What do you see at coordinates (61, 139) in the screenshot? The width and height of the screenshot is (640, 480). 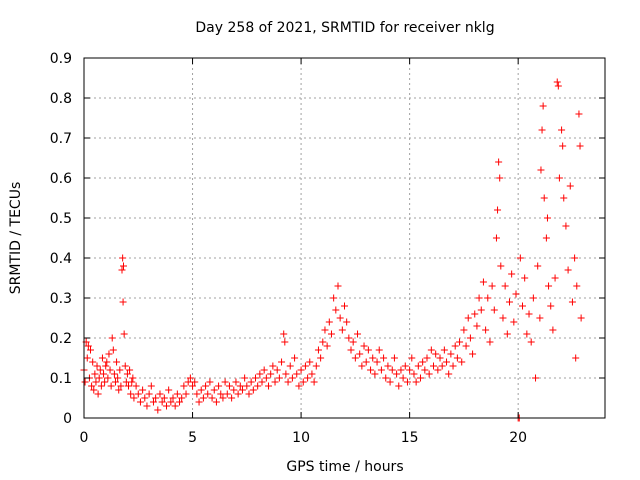 I see `y-tick-label: 0.7` at bounding box center [61, 139].